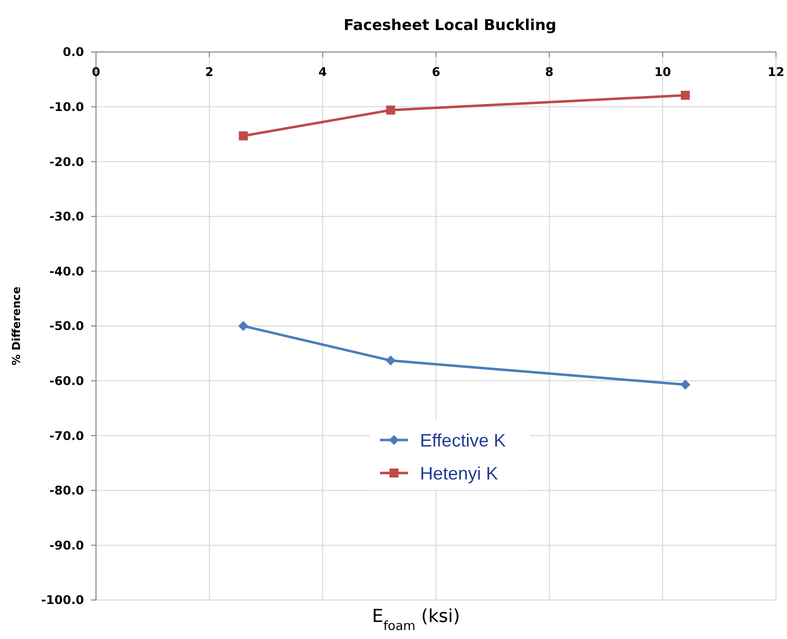  I want to click on y-tick-label: -100.0, so click(62, 600).